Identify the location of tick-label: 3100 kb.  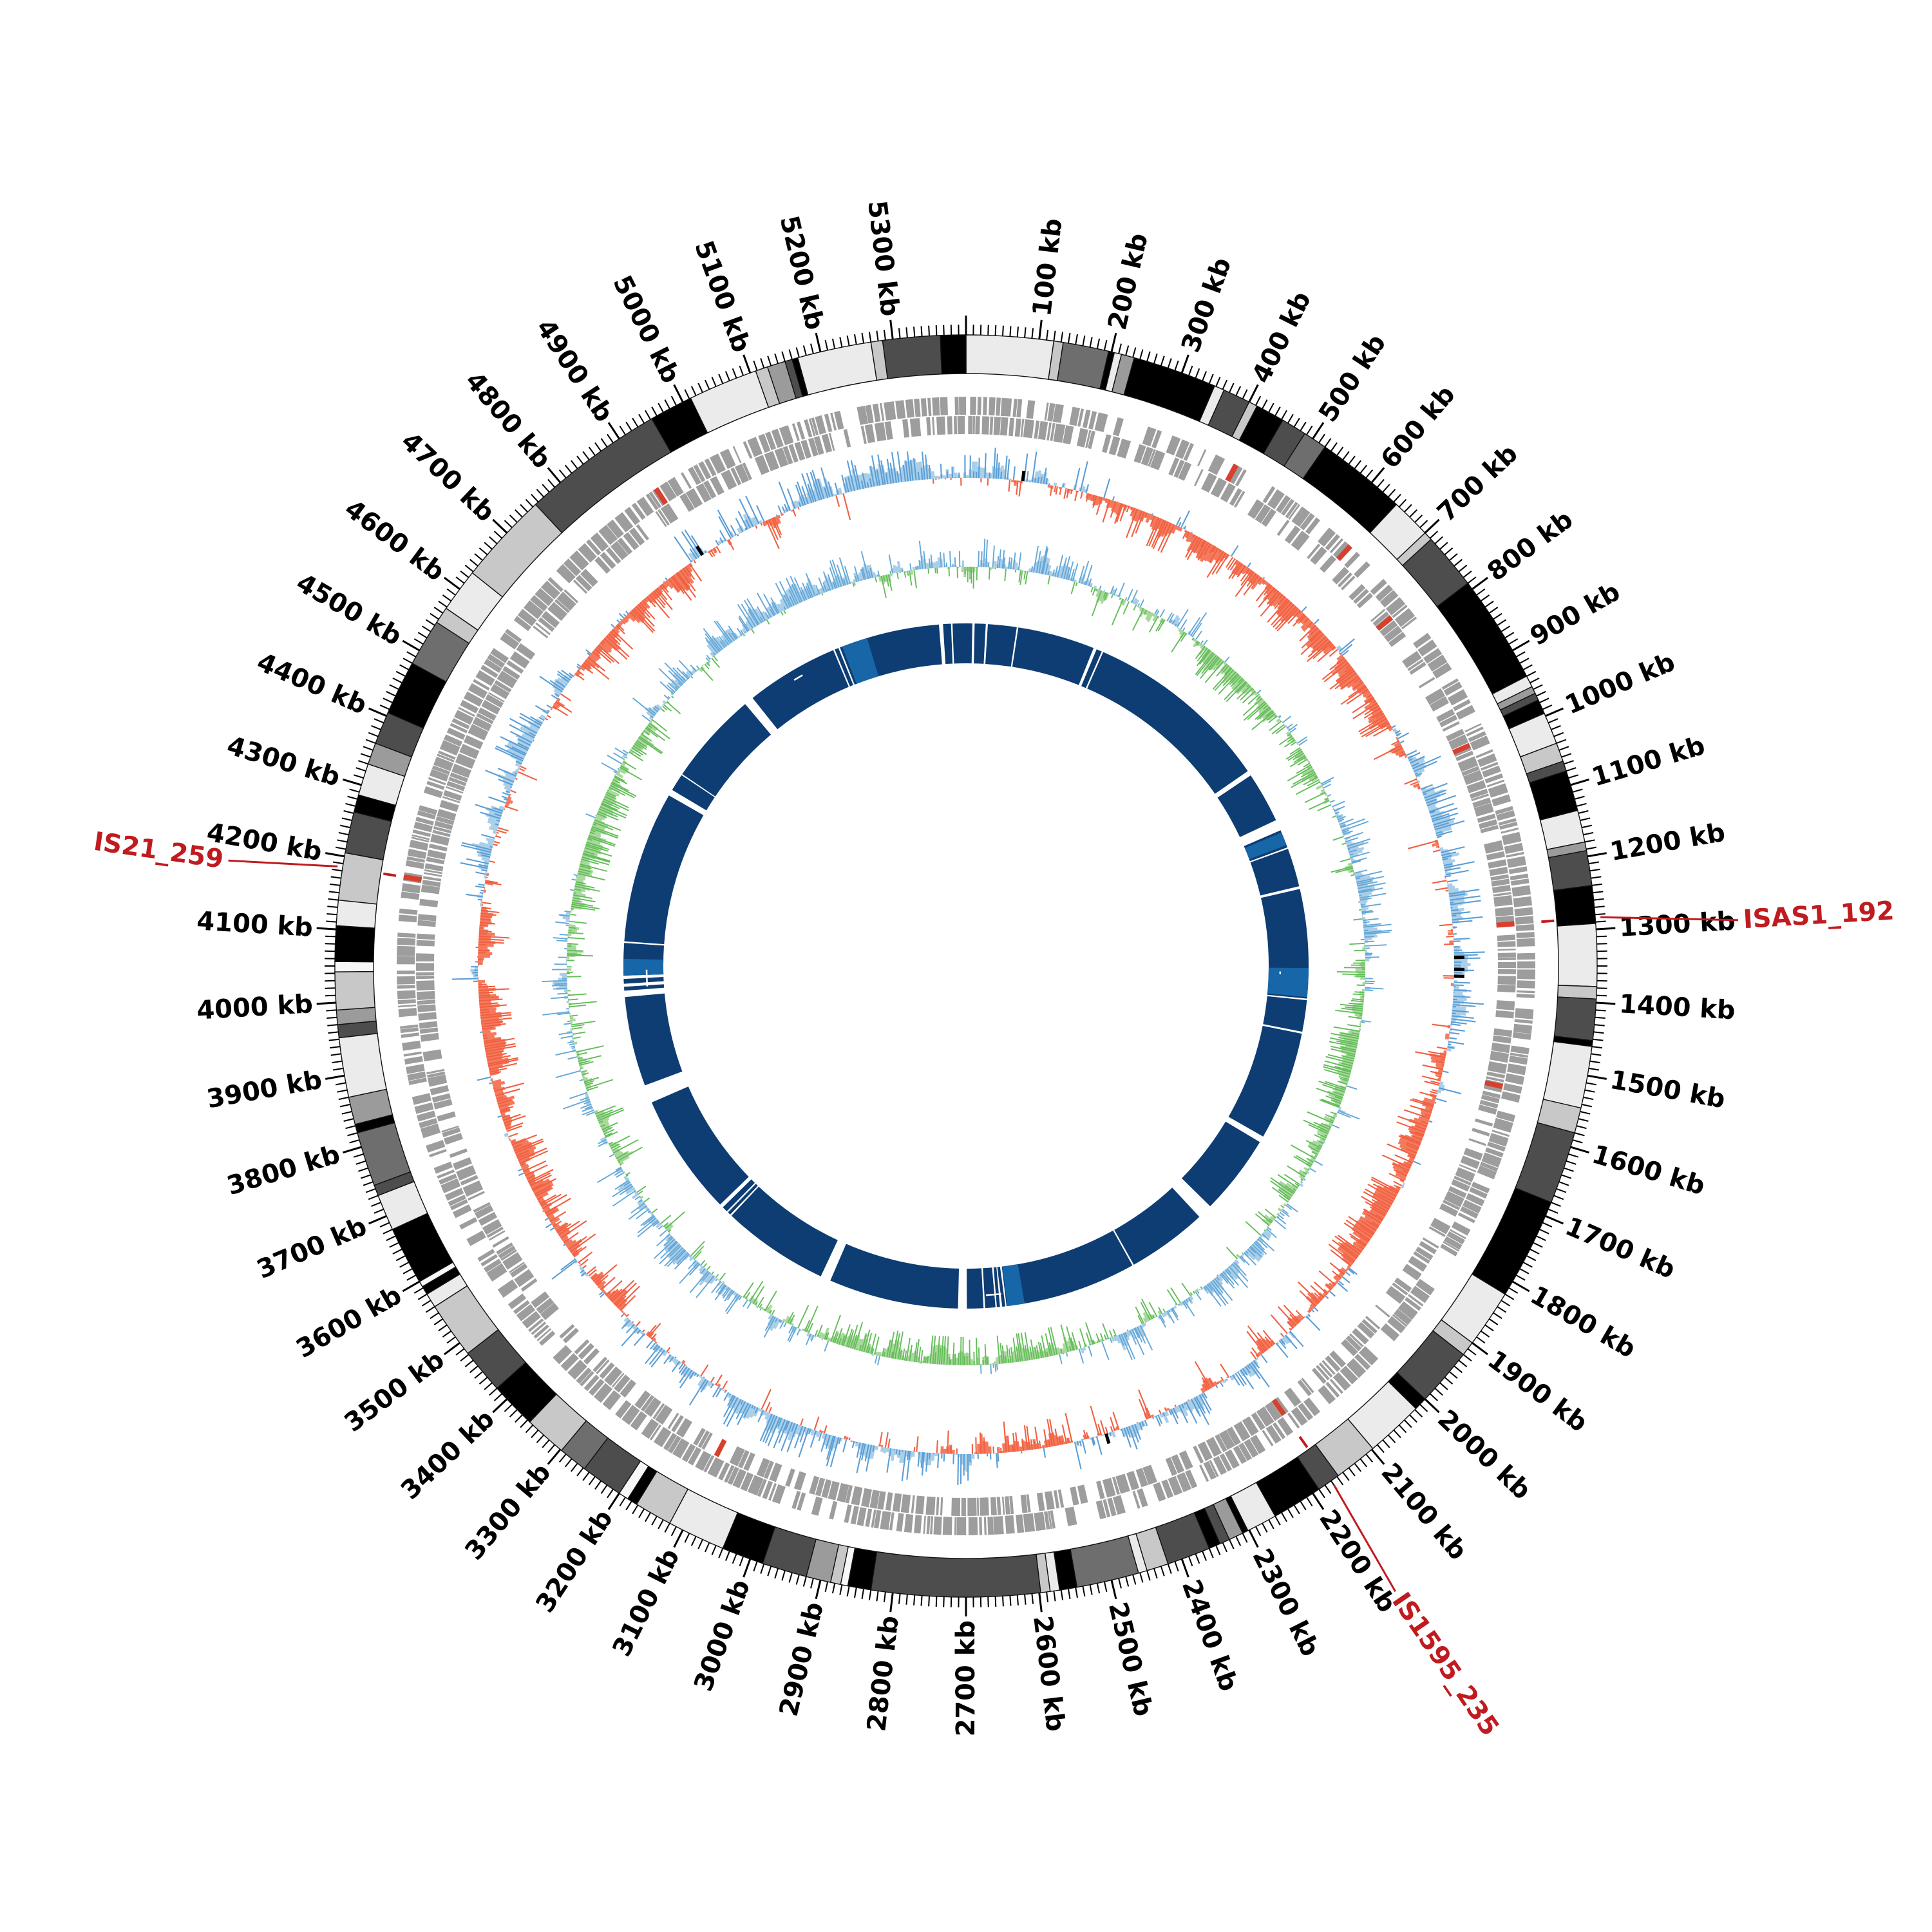
(646, 1603).